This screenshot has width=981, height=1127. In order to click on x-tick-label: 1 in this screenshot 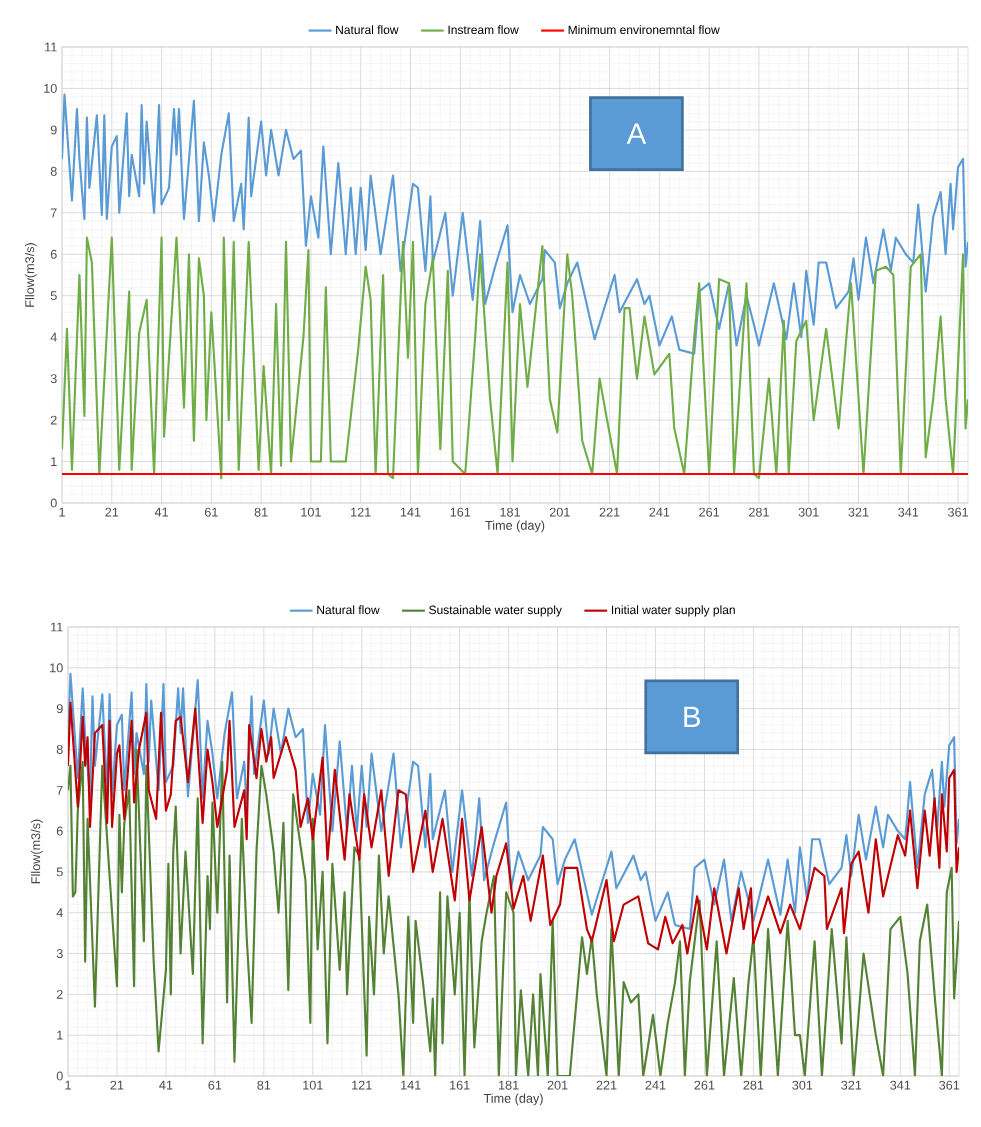, I will do `click(68, 1085)`.